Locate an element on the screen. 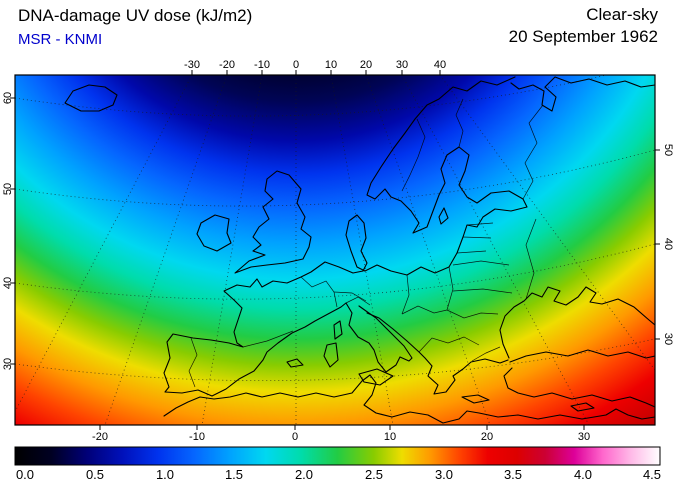 The height and width of the screenshot is (480, 678). colorbar is located at coordinates (337, 456).